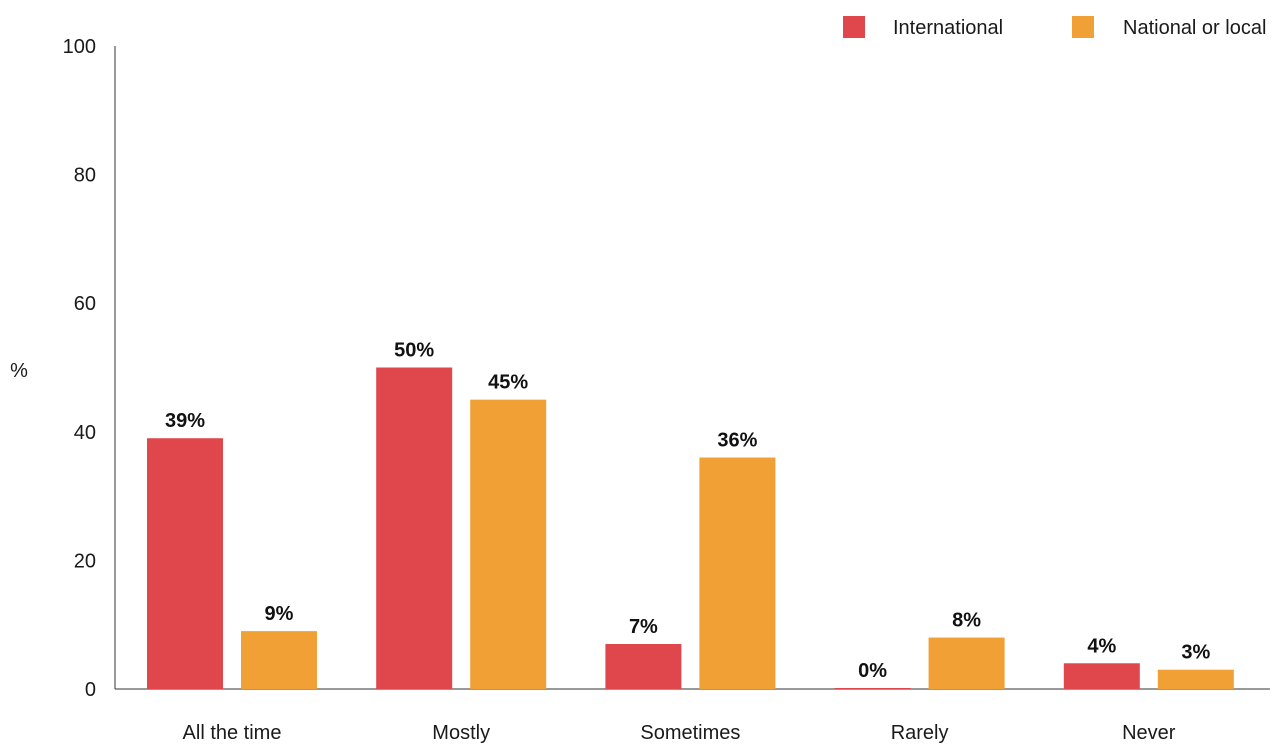 This screenshot has height=744, width=1285. I want to click on y-tick-label: 100, so click(79, 47).